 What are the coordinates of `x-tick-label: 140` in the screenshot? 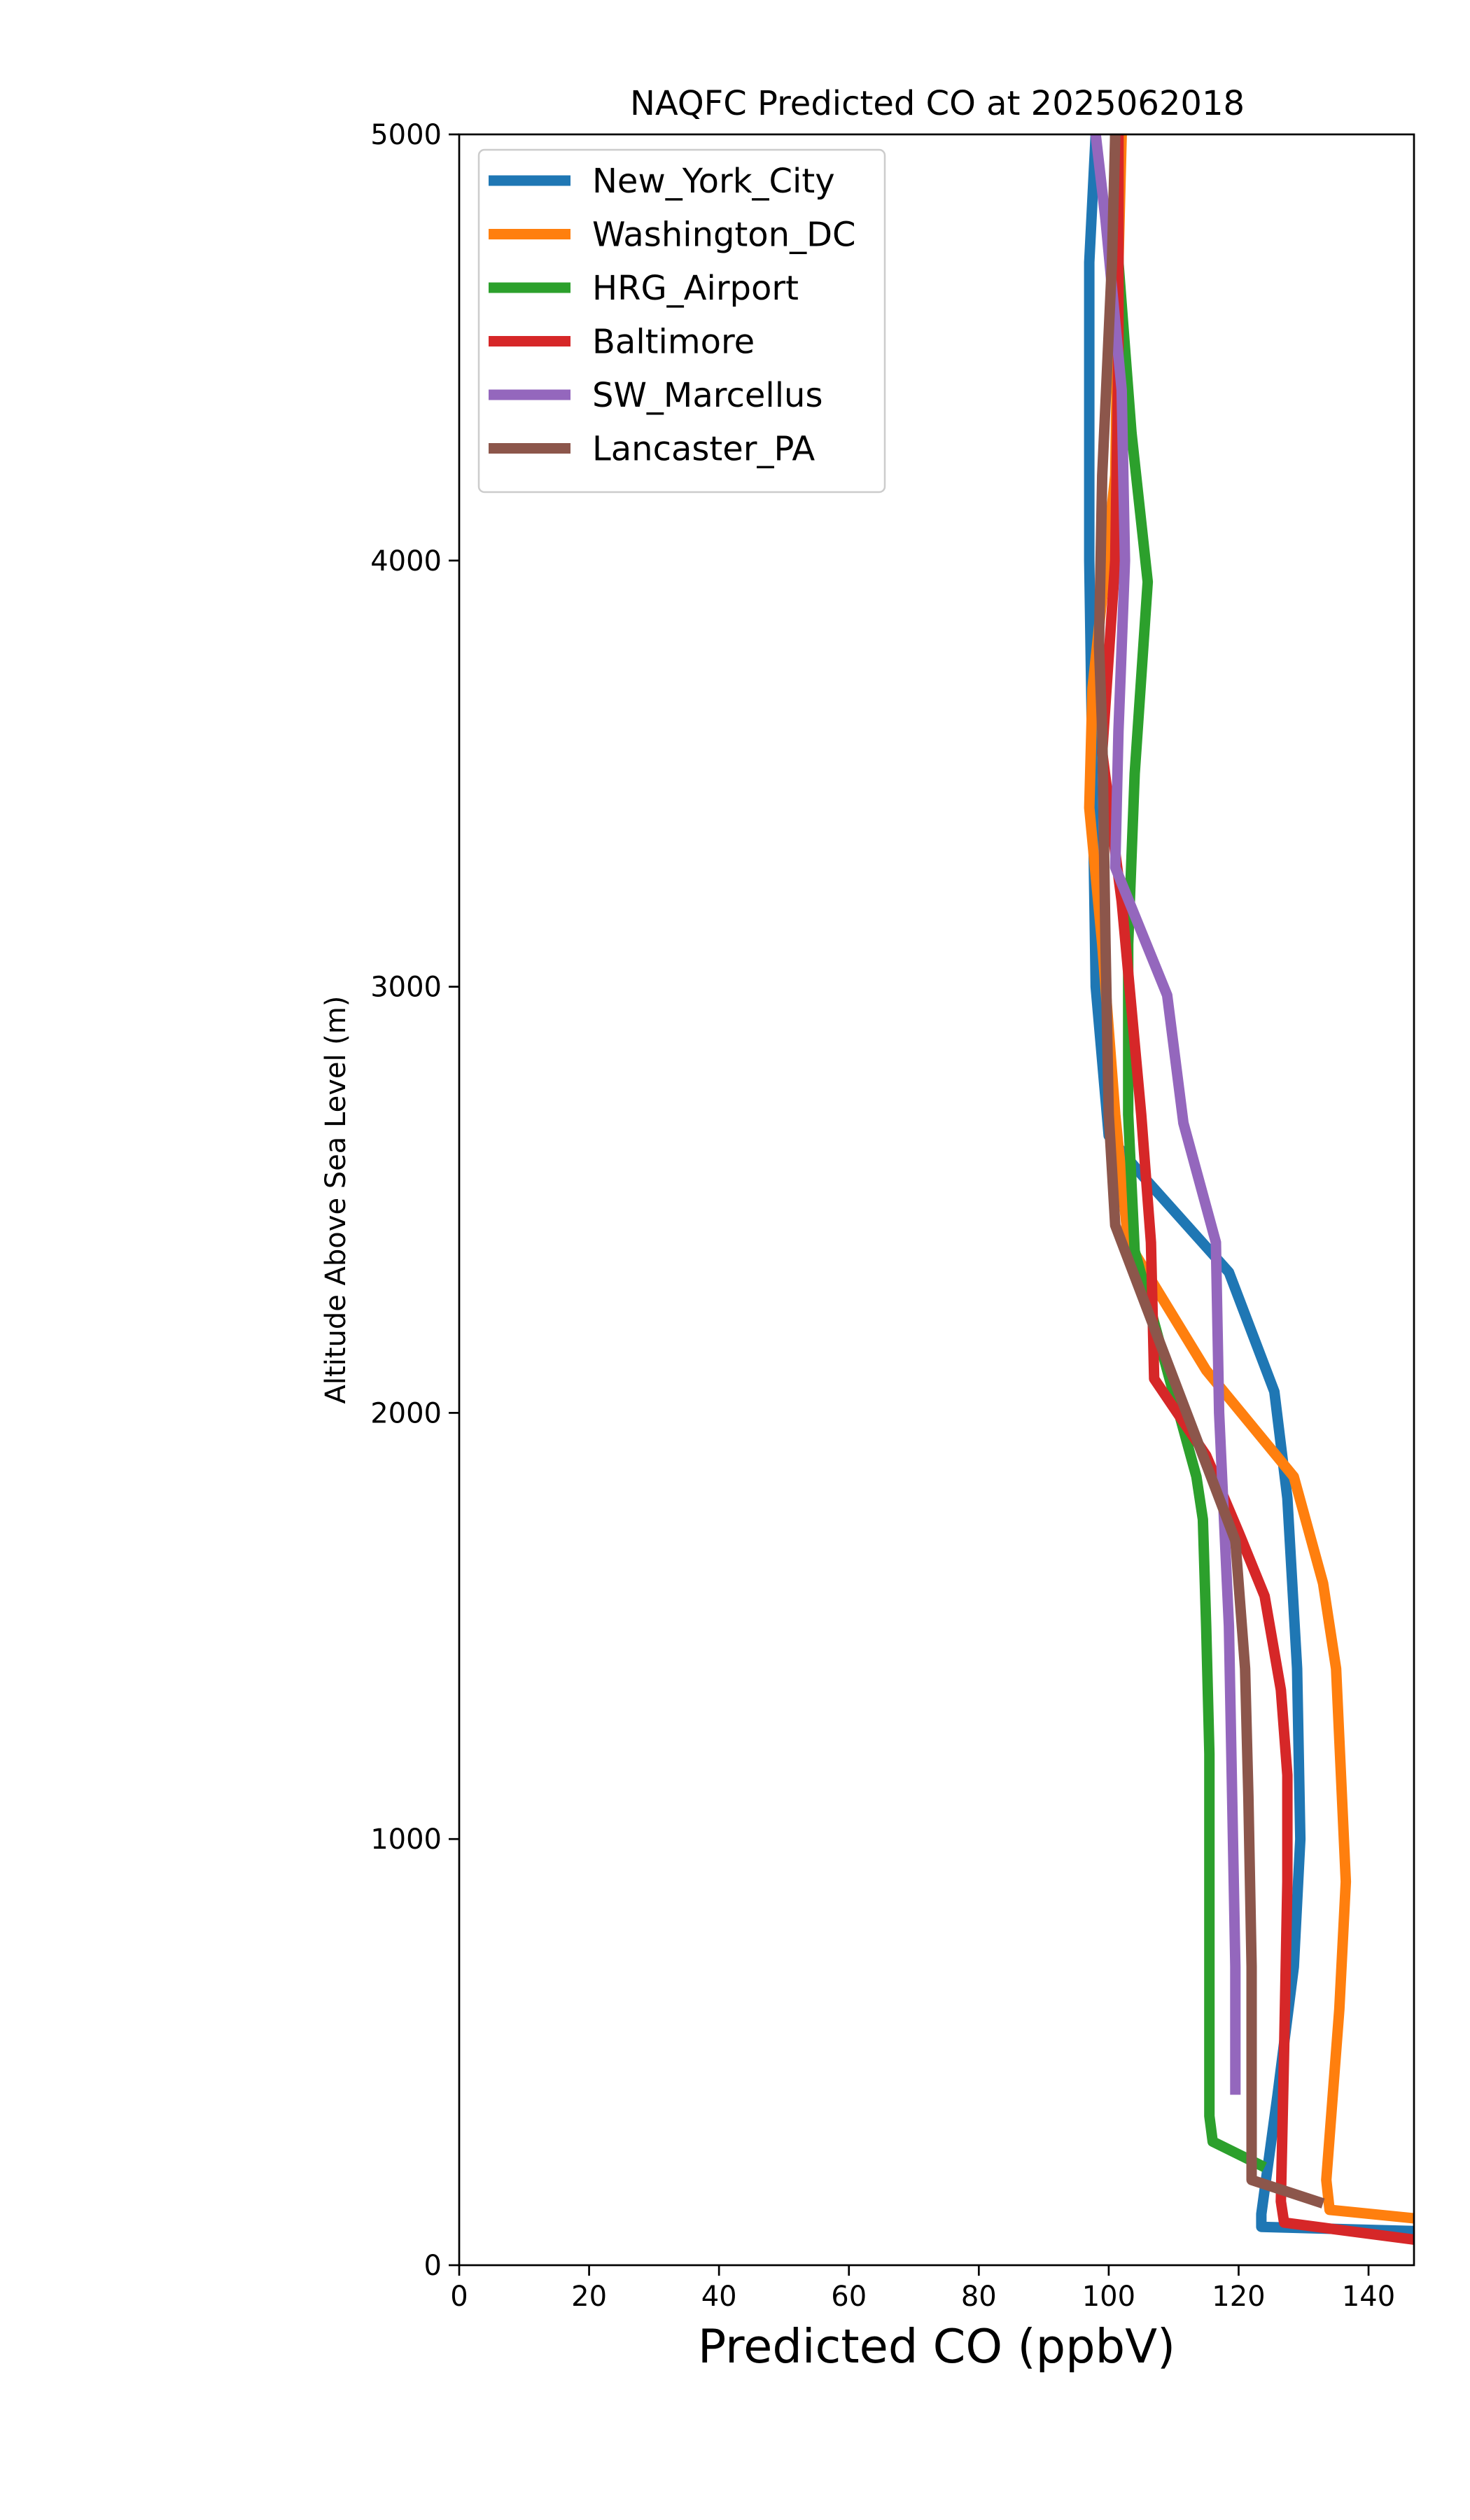 It's located at (1368, 2297).